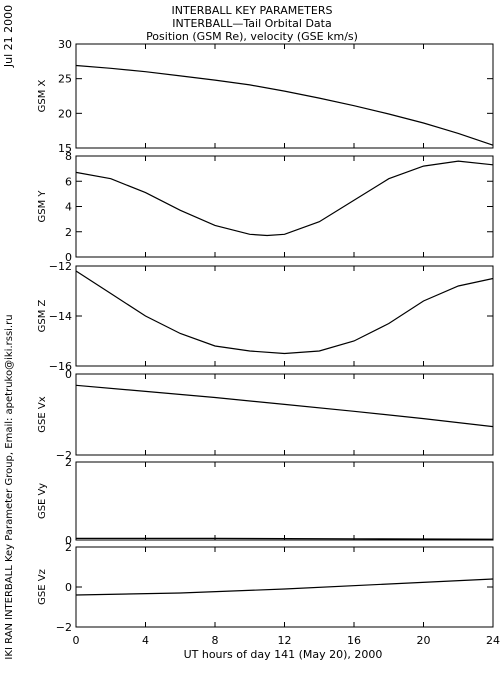 This screenshot has height=684, width=504. What do you see at coordinates (60, 266) in the screenshot?
I see `y-tick-label: −12` at bounding box center [60, 266].